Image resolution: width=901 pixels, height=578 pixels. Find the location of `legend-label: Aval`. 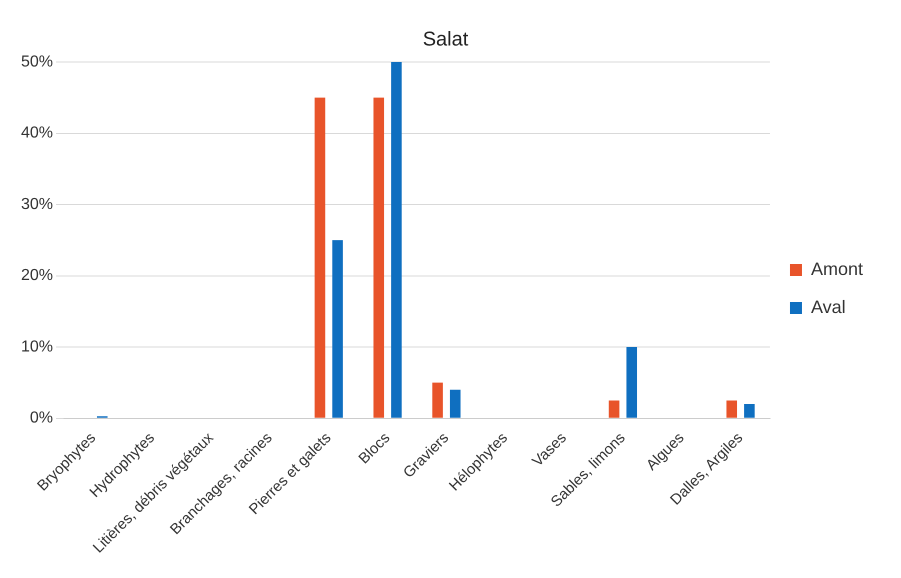

legend-label: Aval is located at coordinates (828, 306).